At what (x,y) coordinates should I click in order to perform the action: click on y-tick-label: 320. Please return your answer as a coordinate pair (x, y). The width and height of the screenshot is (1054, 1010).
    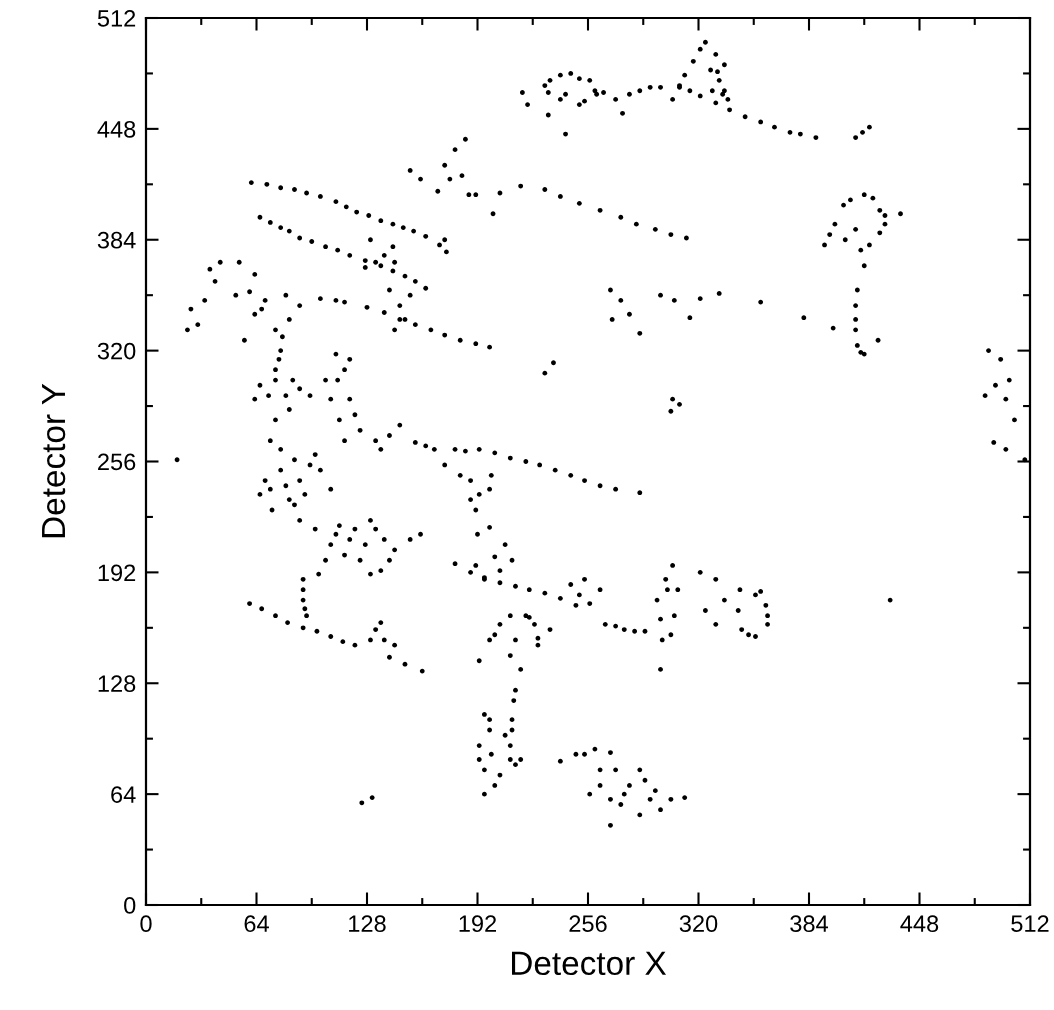
    Looking at the image, I should click on (116, 351).